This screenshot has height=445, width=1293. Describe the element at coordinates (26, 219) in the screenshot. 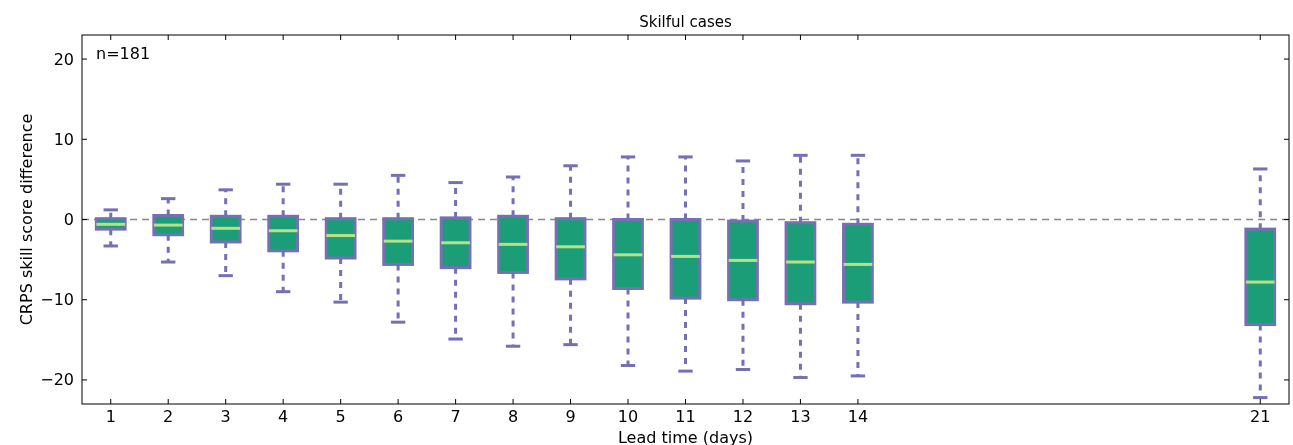

I see `y-axis-title: CRPS skill score difference` at that location.